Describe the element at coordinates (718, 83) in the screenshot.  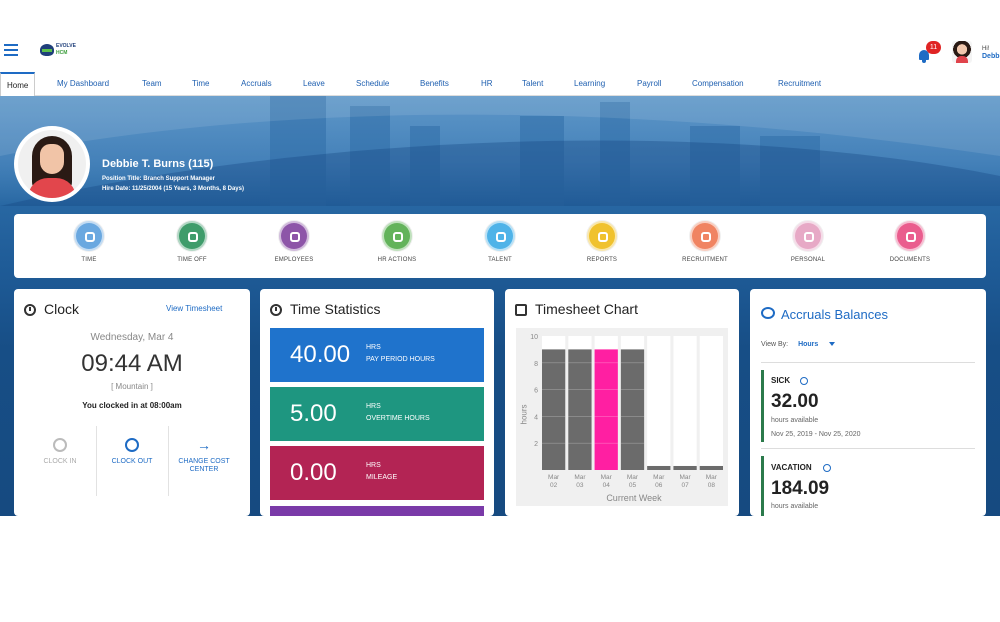
I see `tab-compensation: Compensation` at that location.